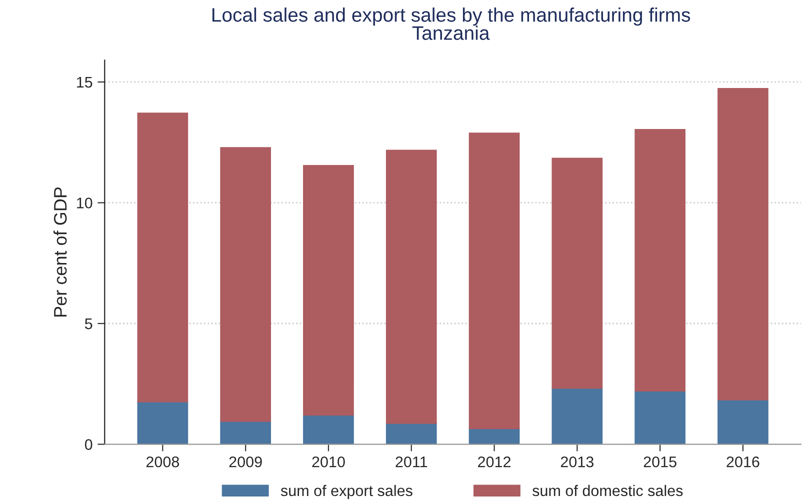 The image size is (805, 502). What do you see at coordinates (660, 462) in the screenshot?
I see `x-tick-label: 2015` at bounding box center [660, 462].